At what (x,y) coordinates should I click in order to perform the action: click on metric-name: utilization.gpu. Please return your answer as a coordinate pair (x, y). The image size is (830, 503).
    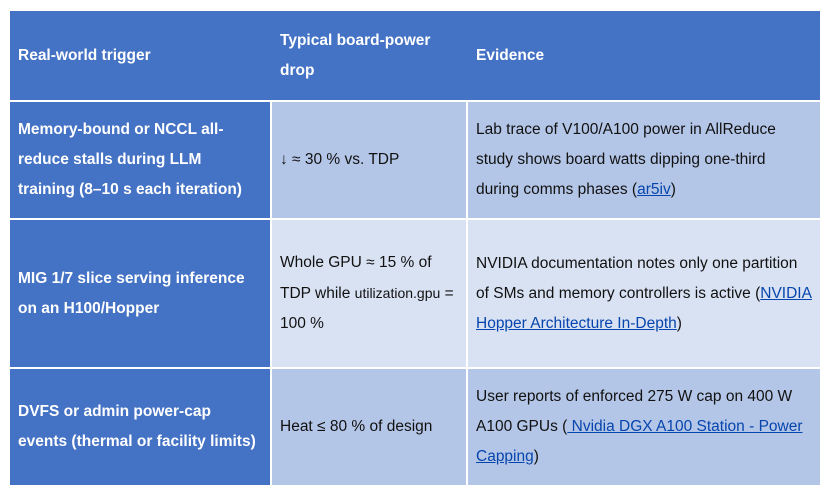
    Looking at the image, I should click on (397, 293).